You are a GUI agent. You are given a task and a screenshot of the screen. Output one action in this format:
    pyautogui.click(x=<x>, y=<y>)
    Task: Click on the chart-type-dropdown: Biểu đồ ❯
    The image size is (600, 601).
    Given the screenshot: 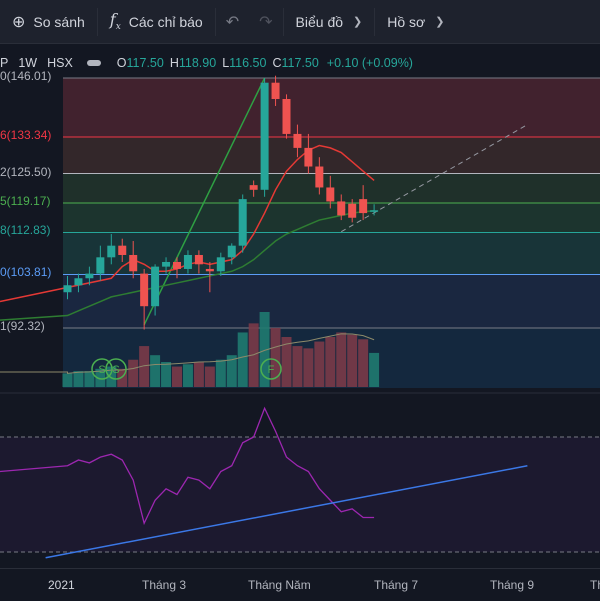 What is the action you would take?
    pyautogui.click(x=329, y=22)
    